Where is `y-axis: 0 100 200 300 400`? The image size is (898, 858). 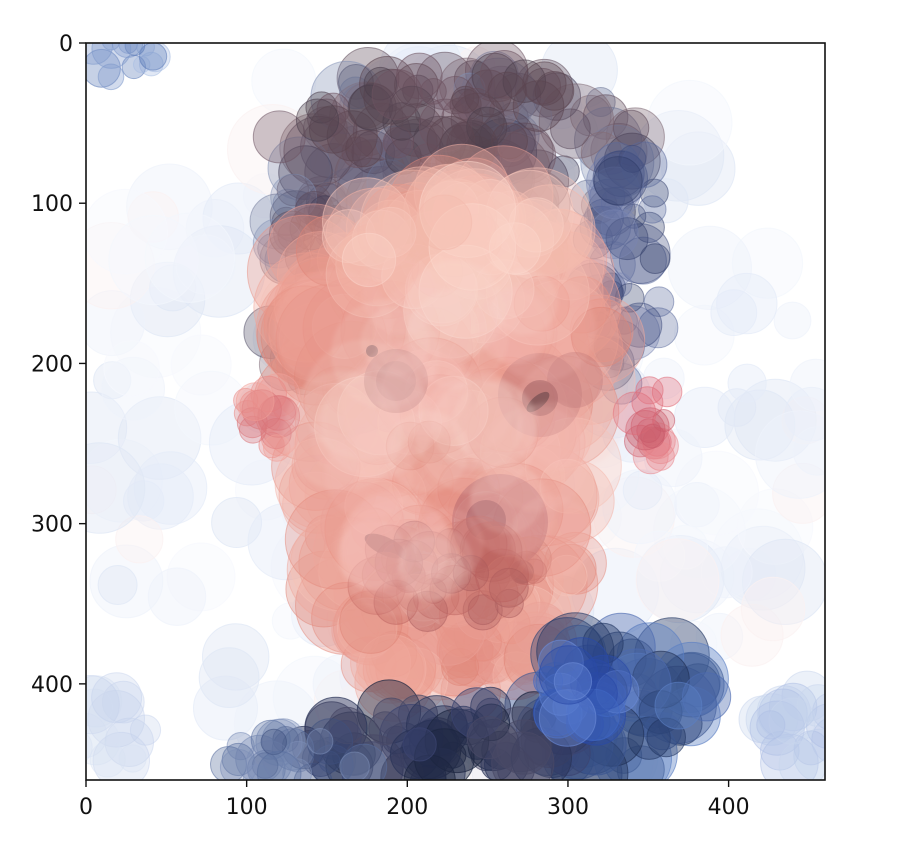 y-axis: 0 100 200 300 400 is located at coordinates (58, 365).